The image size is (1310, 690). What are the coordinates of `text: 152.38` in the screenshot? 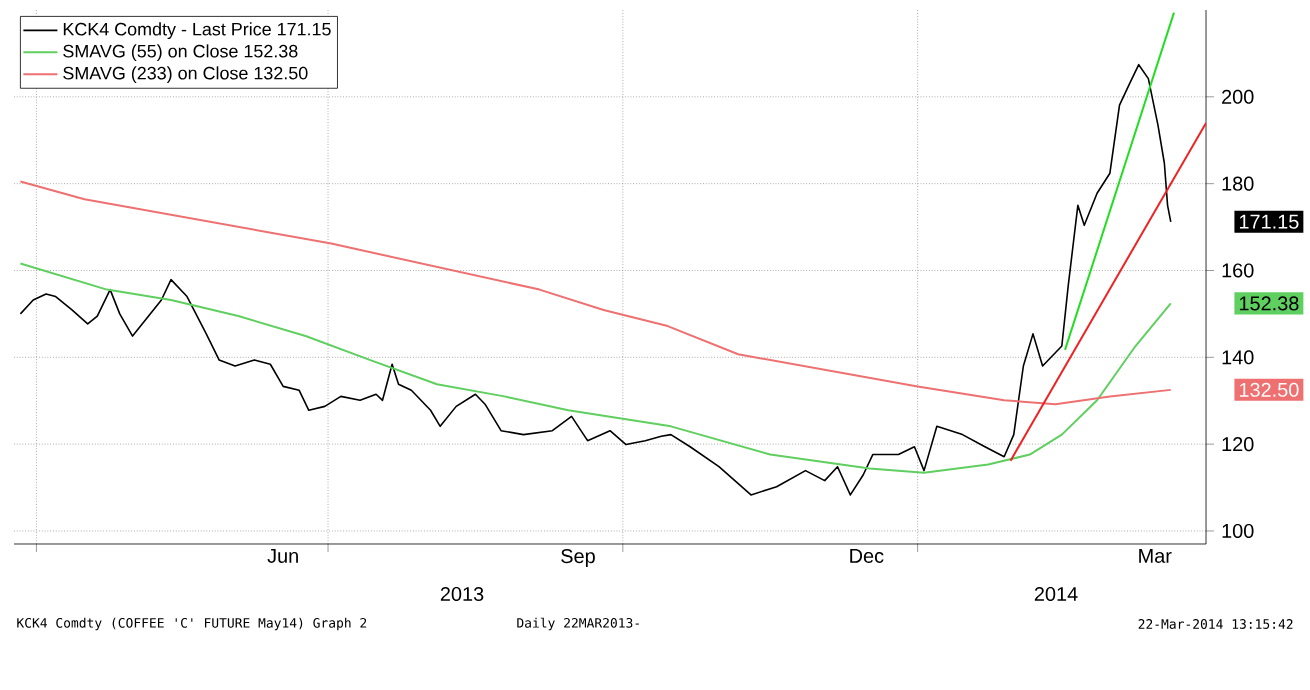 It's located at (1269, 303).